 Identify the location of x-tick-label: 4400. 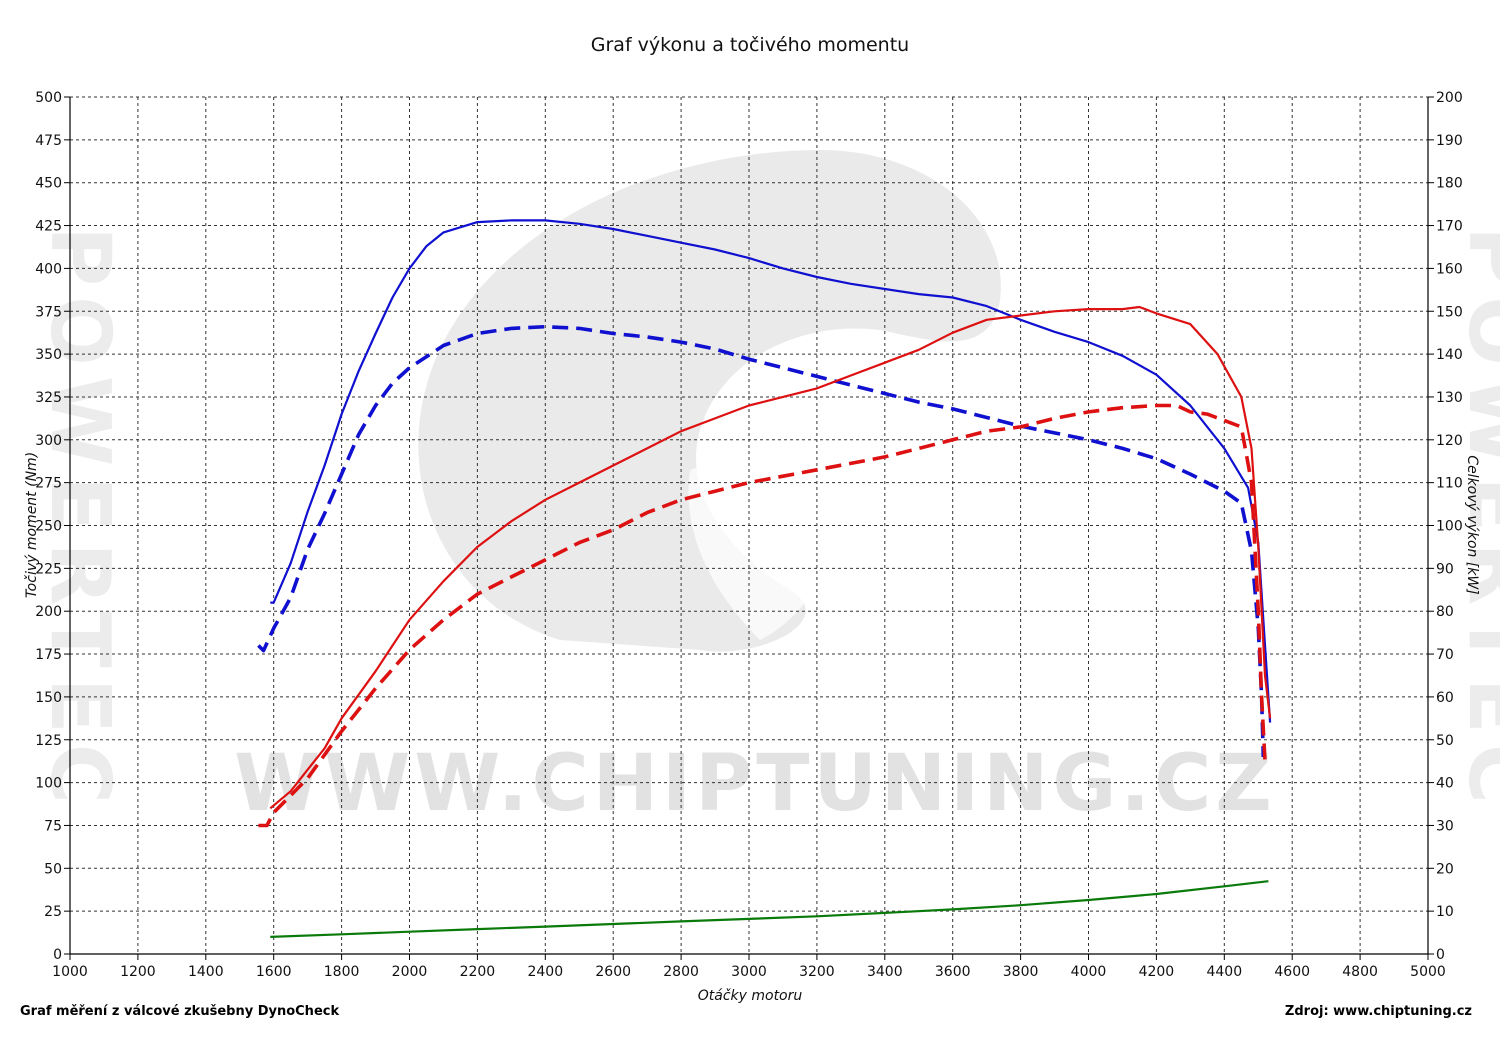
(1224, 972).